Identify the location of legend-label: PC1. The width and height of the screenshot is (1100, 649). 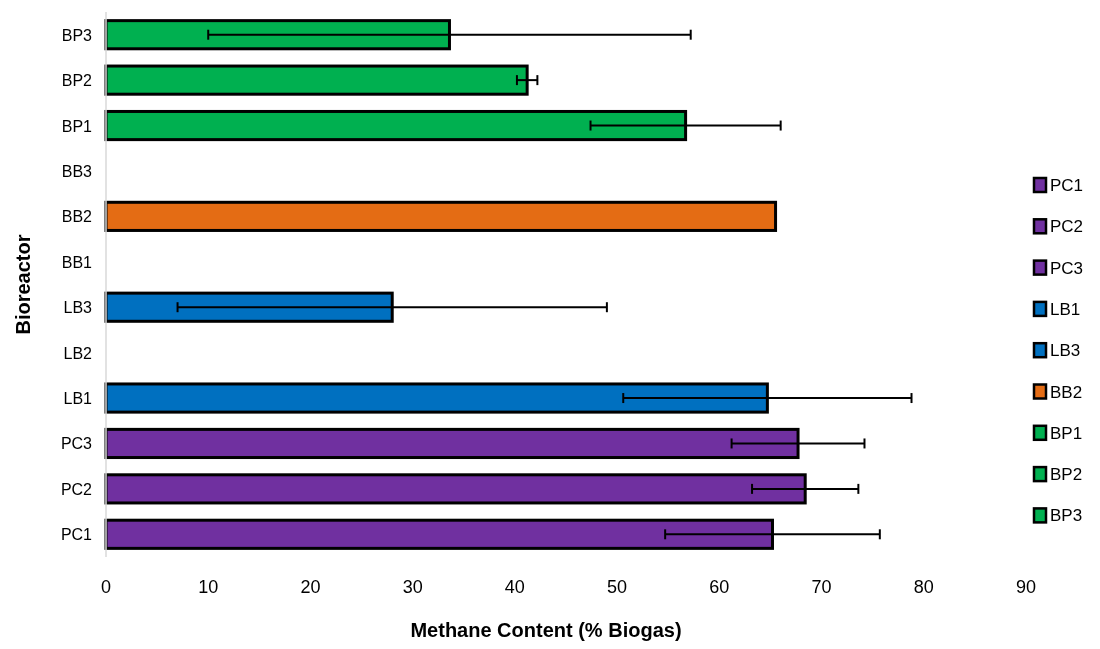
(1067, 185).